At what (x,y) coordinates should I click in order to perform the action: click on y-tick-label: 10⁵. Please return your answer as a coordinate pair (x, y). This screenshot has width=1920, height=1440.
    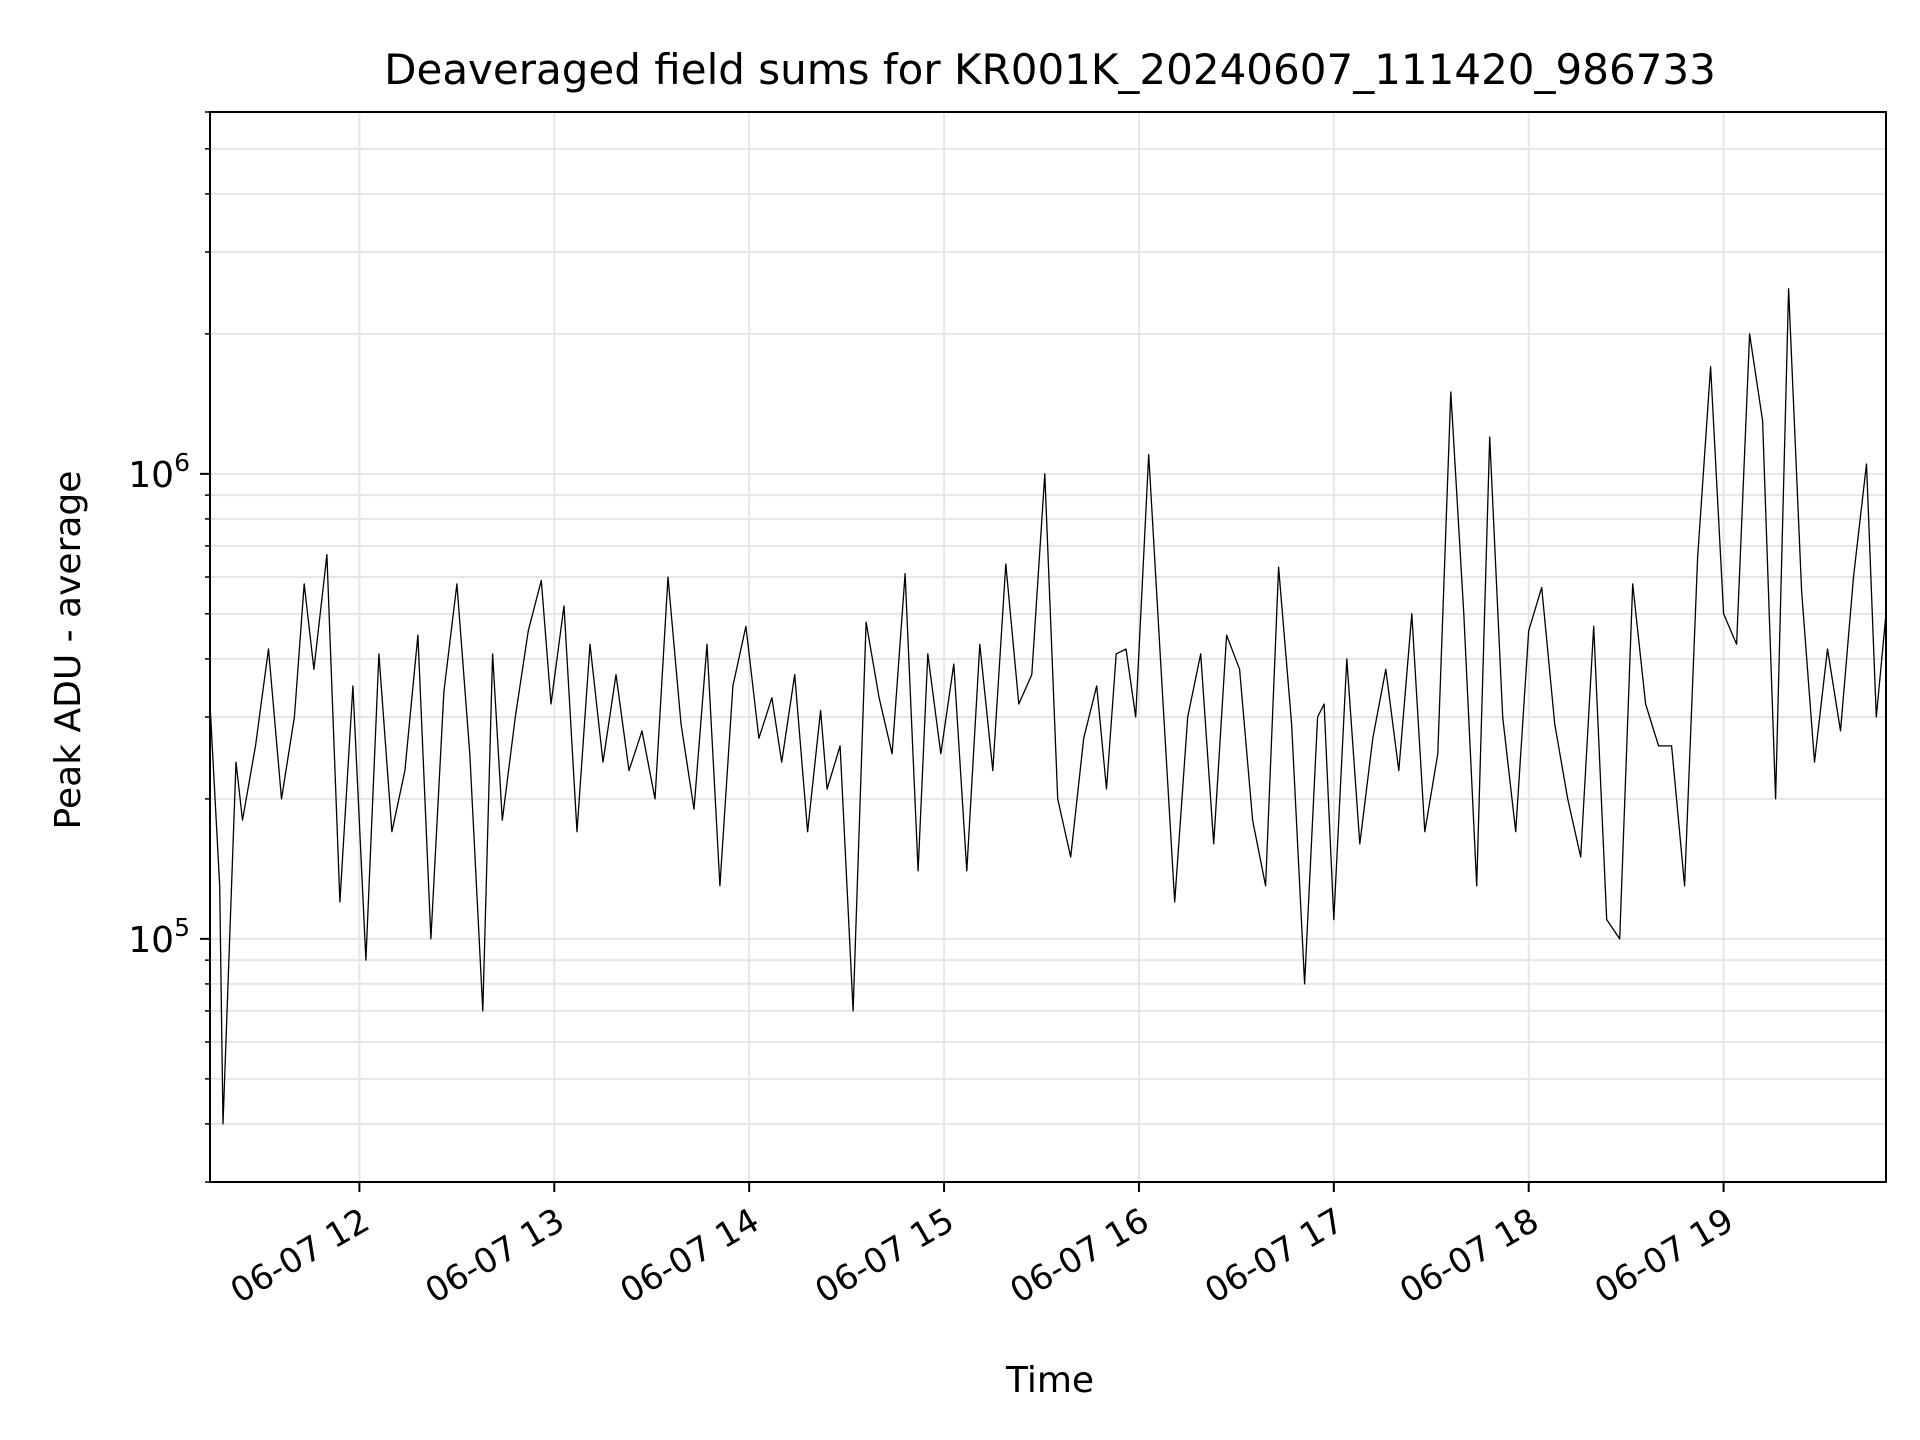
    Looking at the image, I should click on (159, 937).